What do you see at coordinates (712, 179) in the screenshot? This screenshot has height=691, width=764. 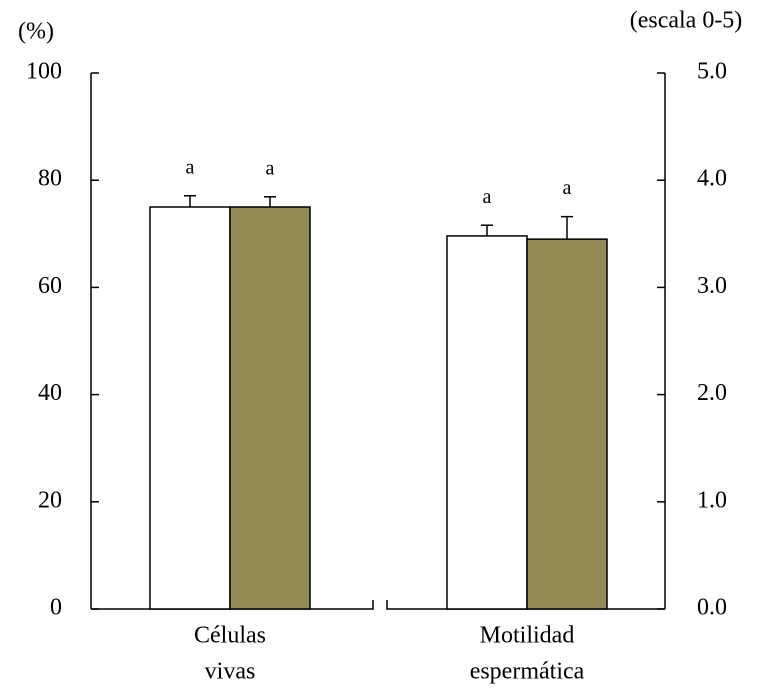 I see `y2-tick-label: 4.0` at bounding box center [712, 179].